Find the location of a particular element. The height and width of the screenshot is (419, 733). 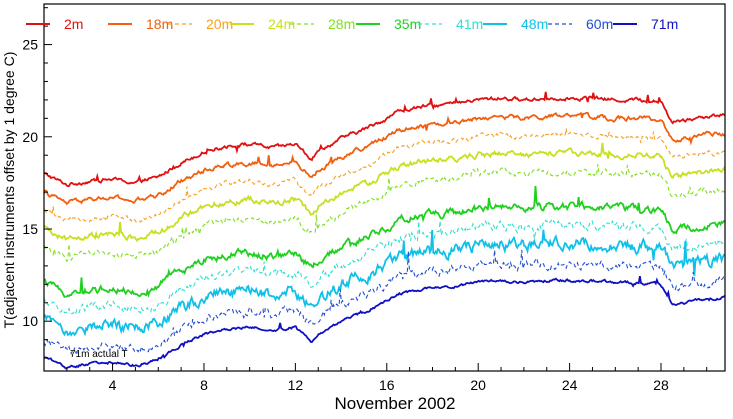

legend-label-35m: 35m is located at coordinates (407, 24).